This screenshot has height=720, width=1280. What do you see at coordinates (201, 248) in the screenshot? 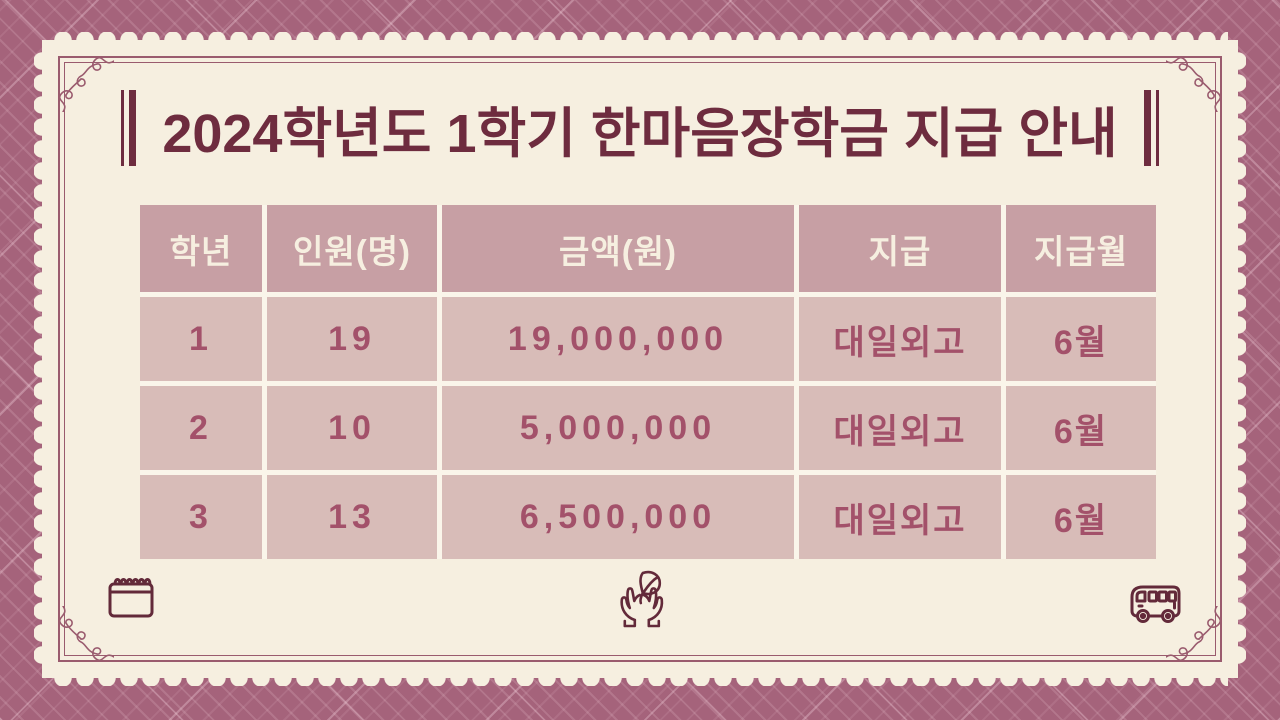
I see `col-header-grade: 학년` at bounding box center [201, 248].